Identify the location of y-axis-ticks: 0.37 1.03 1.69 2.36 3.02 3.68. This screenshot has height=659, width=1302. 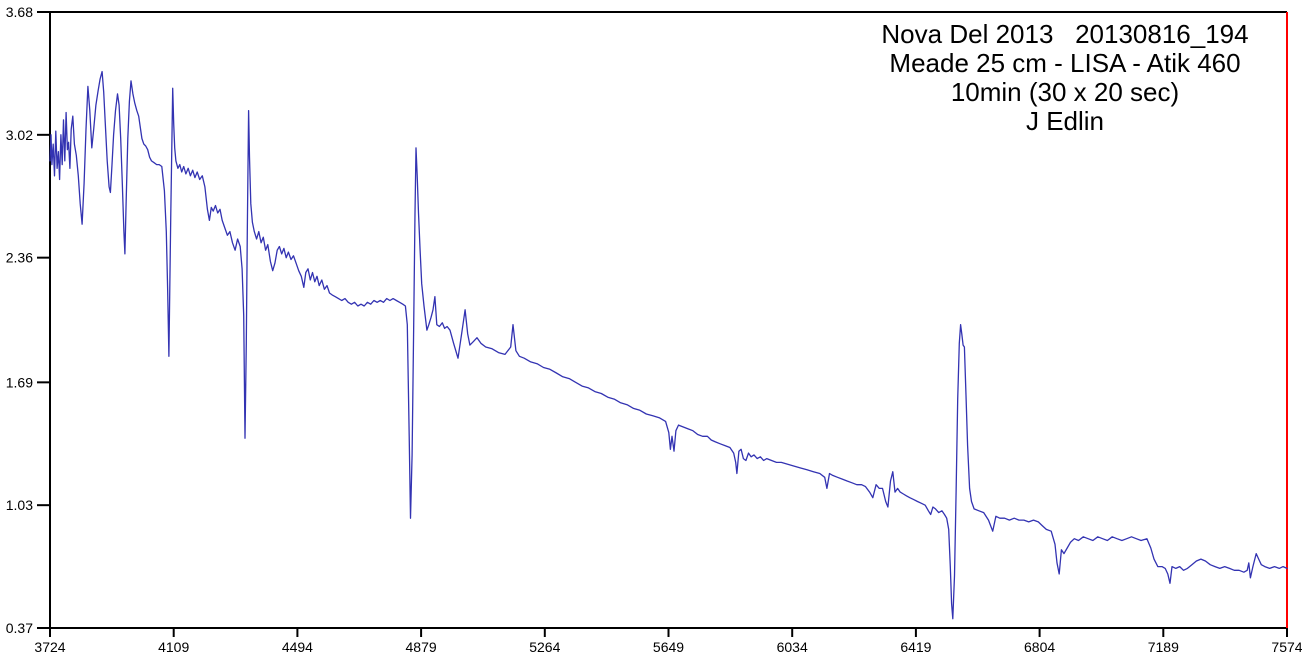
(28, 320).